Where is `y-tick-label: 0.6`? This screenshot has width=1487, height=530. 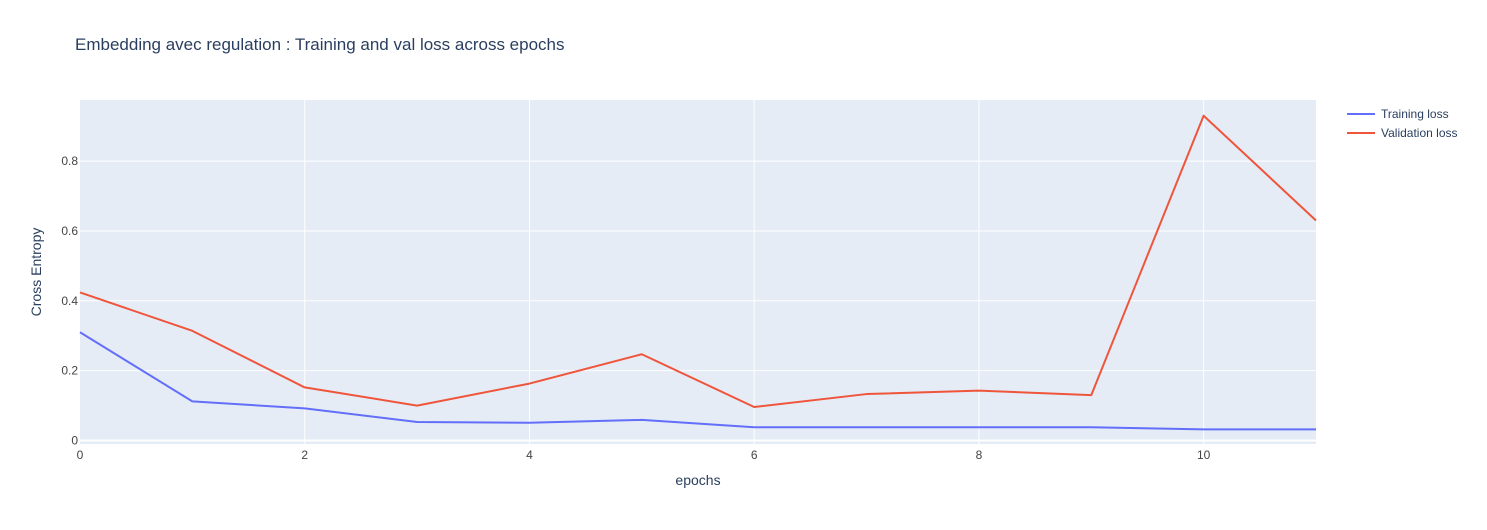
y-tick-label: 0.6 is located at coordinates (69, 231).